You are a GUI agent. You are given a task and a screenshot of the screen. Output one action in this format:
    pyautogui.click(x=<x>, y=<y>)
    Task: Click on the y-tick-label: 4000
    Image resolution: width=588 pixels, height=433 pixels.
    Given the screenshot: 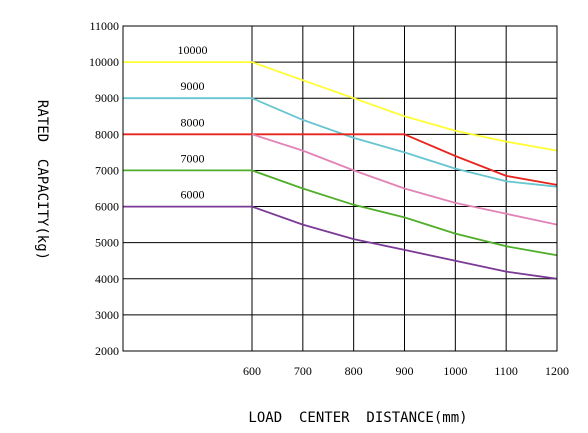 What is the action you would take?
    pyautogui.click(x=107, y=279)
    